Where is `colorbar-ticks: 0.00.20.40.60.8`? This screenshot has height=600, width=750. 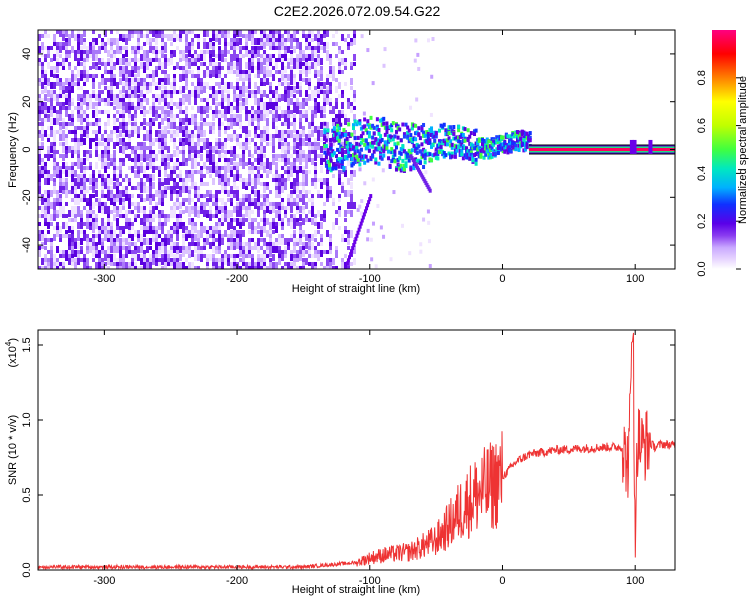 colorbar-ticks: 0.00.20.40.60.8 is located at coordinates (718, 173).